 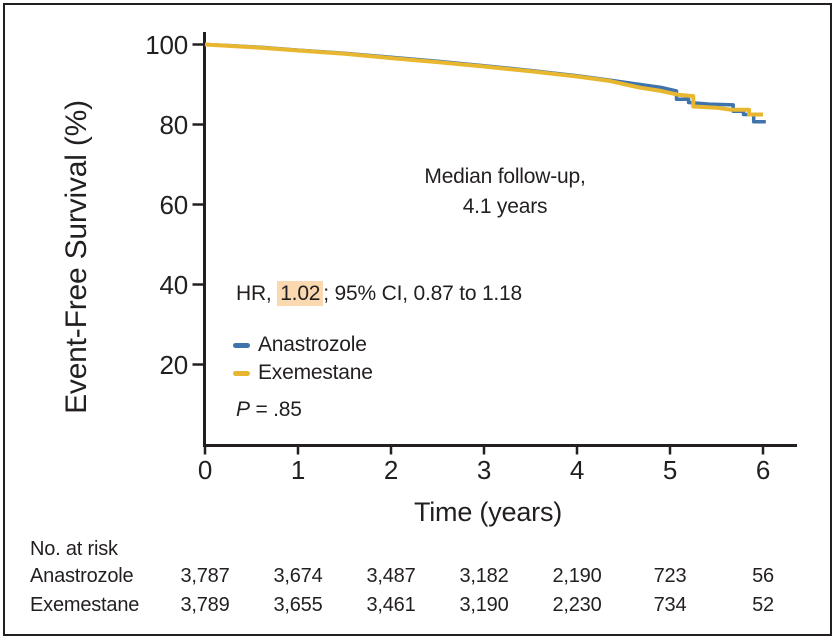 What do you see at coordinates (763, 576) in the screenshot?
I see `risk-count-anastrozole-year6: 56` at bounding box center [763, 576].